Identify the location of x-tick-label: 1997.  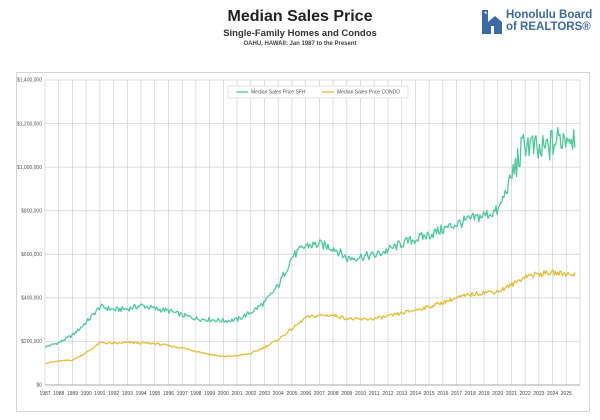
(182, 394).